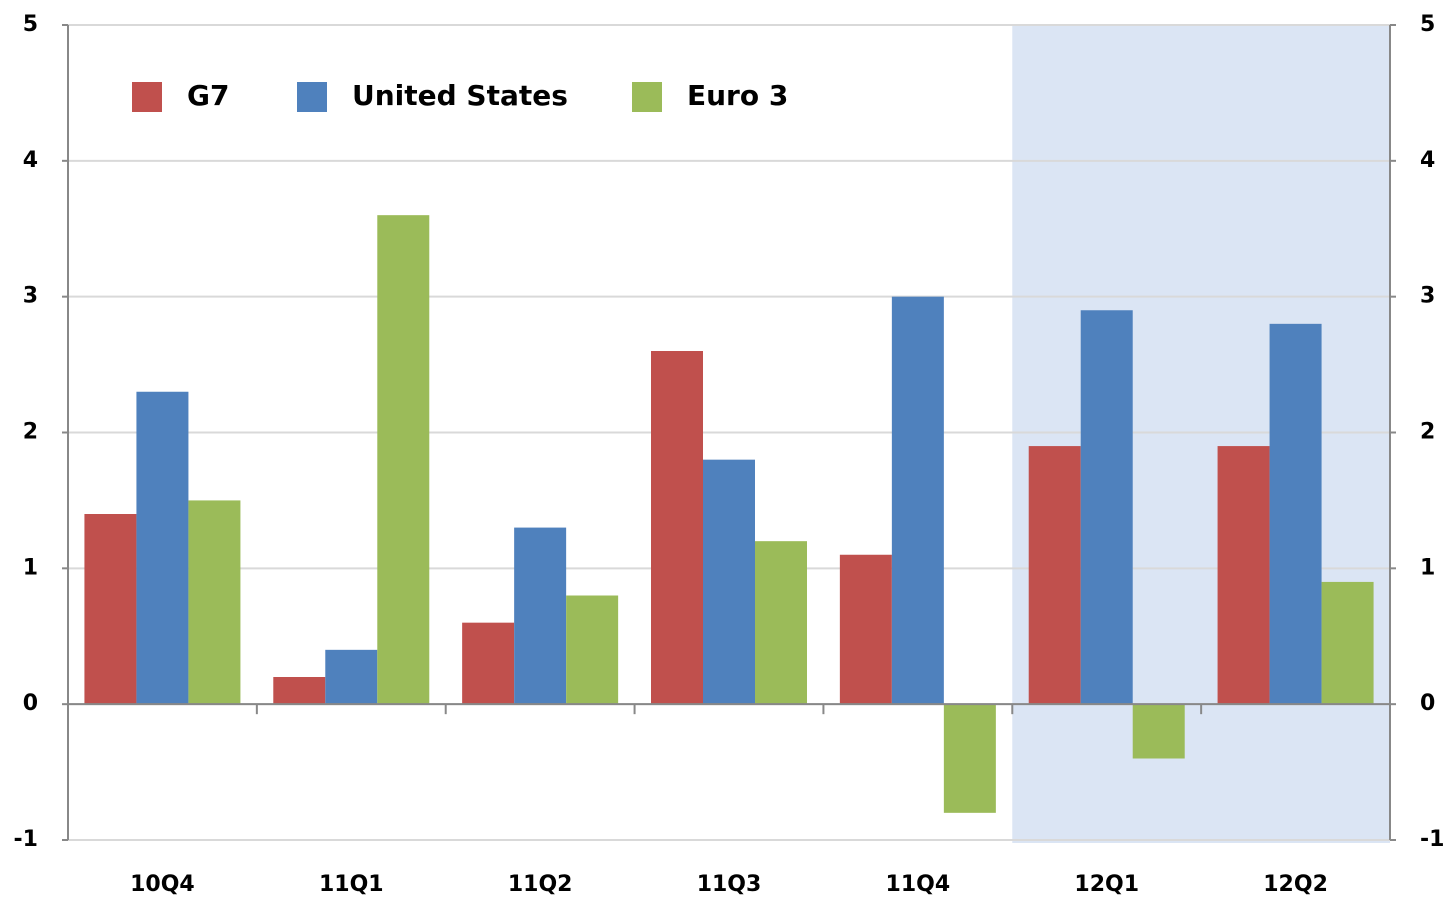 The height and width of the screenshot is (897, 1447). Describe the element at coordinates (1295, 884) in the screenshot. I see `x-tick-label: 12Q2` at that location.